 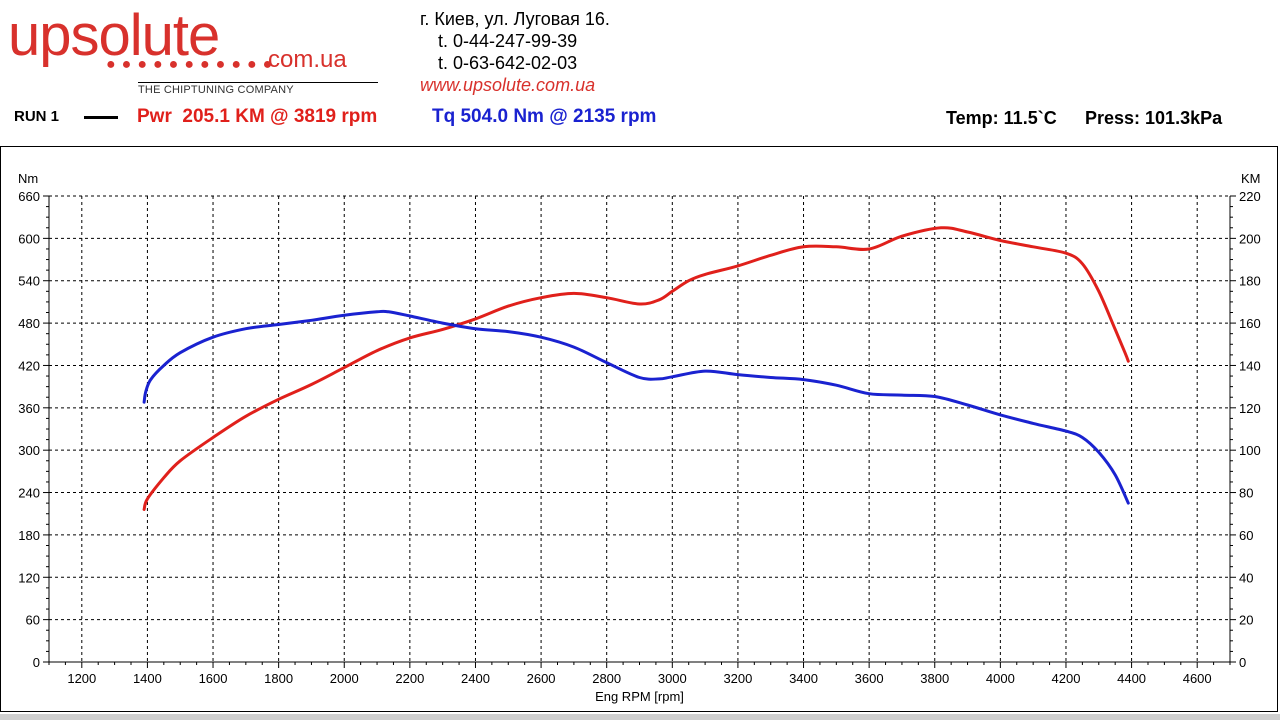 I want to click on x-tick-label: 1200, so click(x=81, y=678).